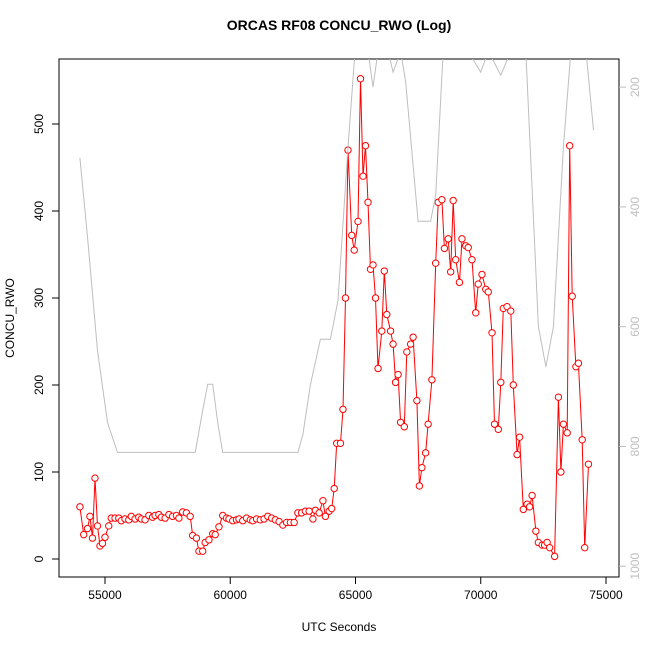 The image size is (650, 650). What do you see at coordinates (635, 446) in the screenshot?
I see `y2-tick-label: 800` at bounding box center [635, 446].